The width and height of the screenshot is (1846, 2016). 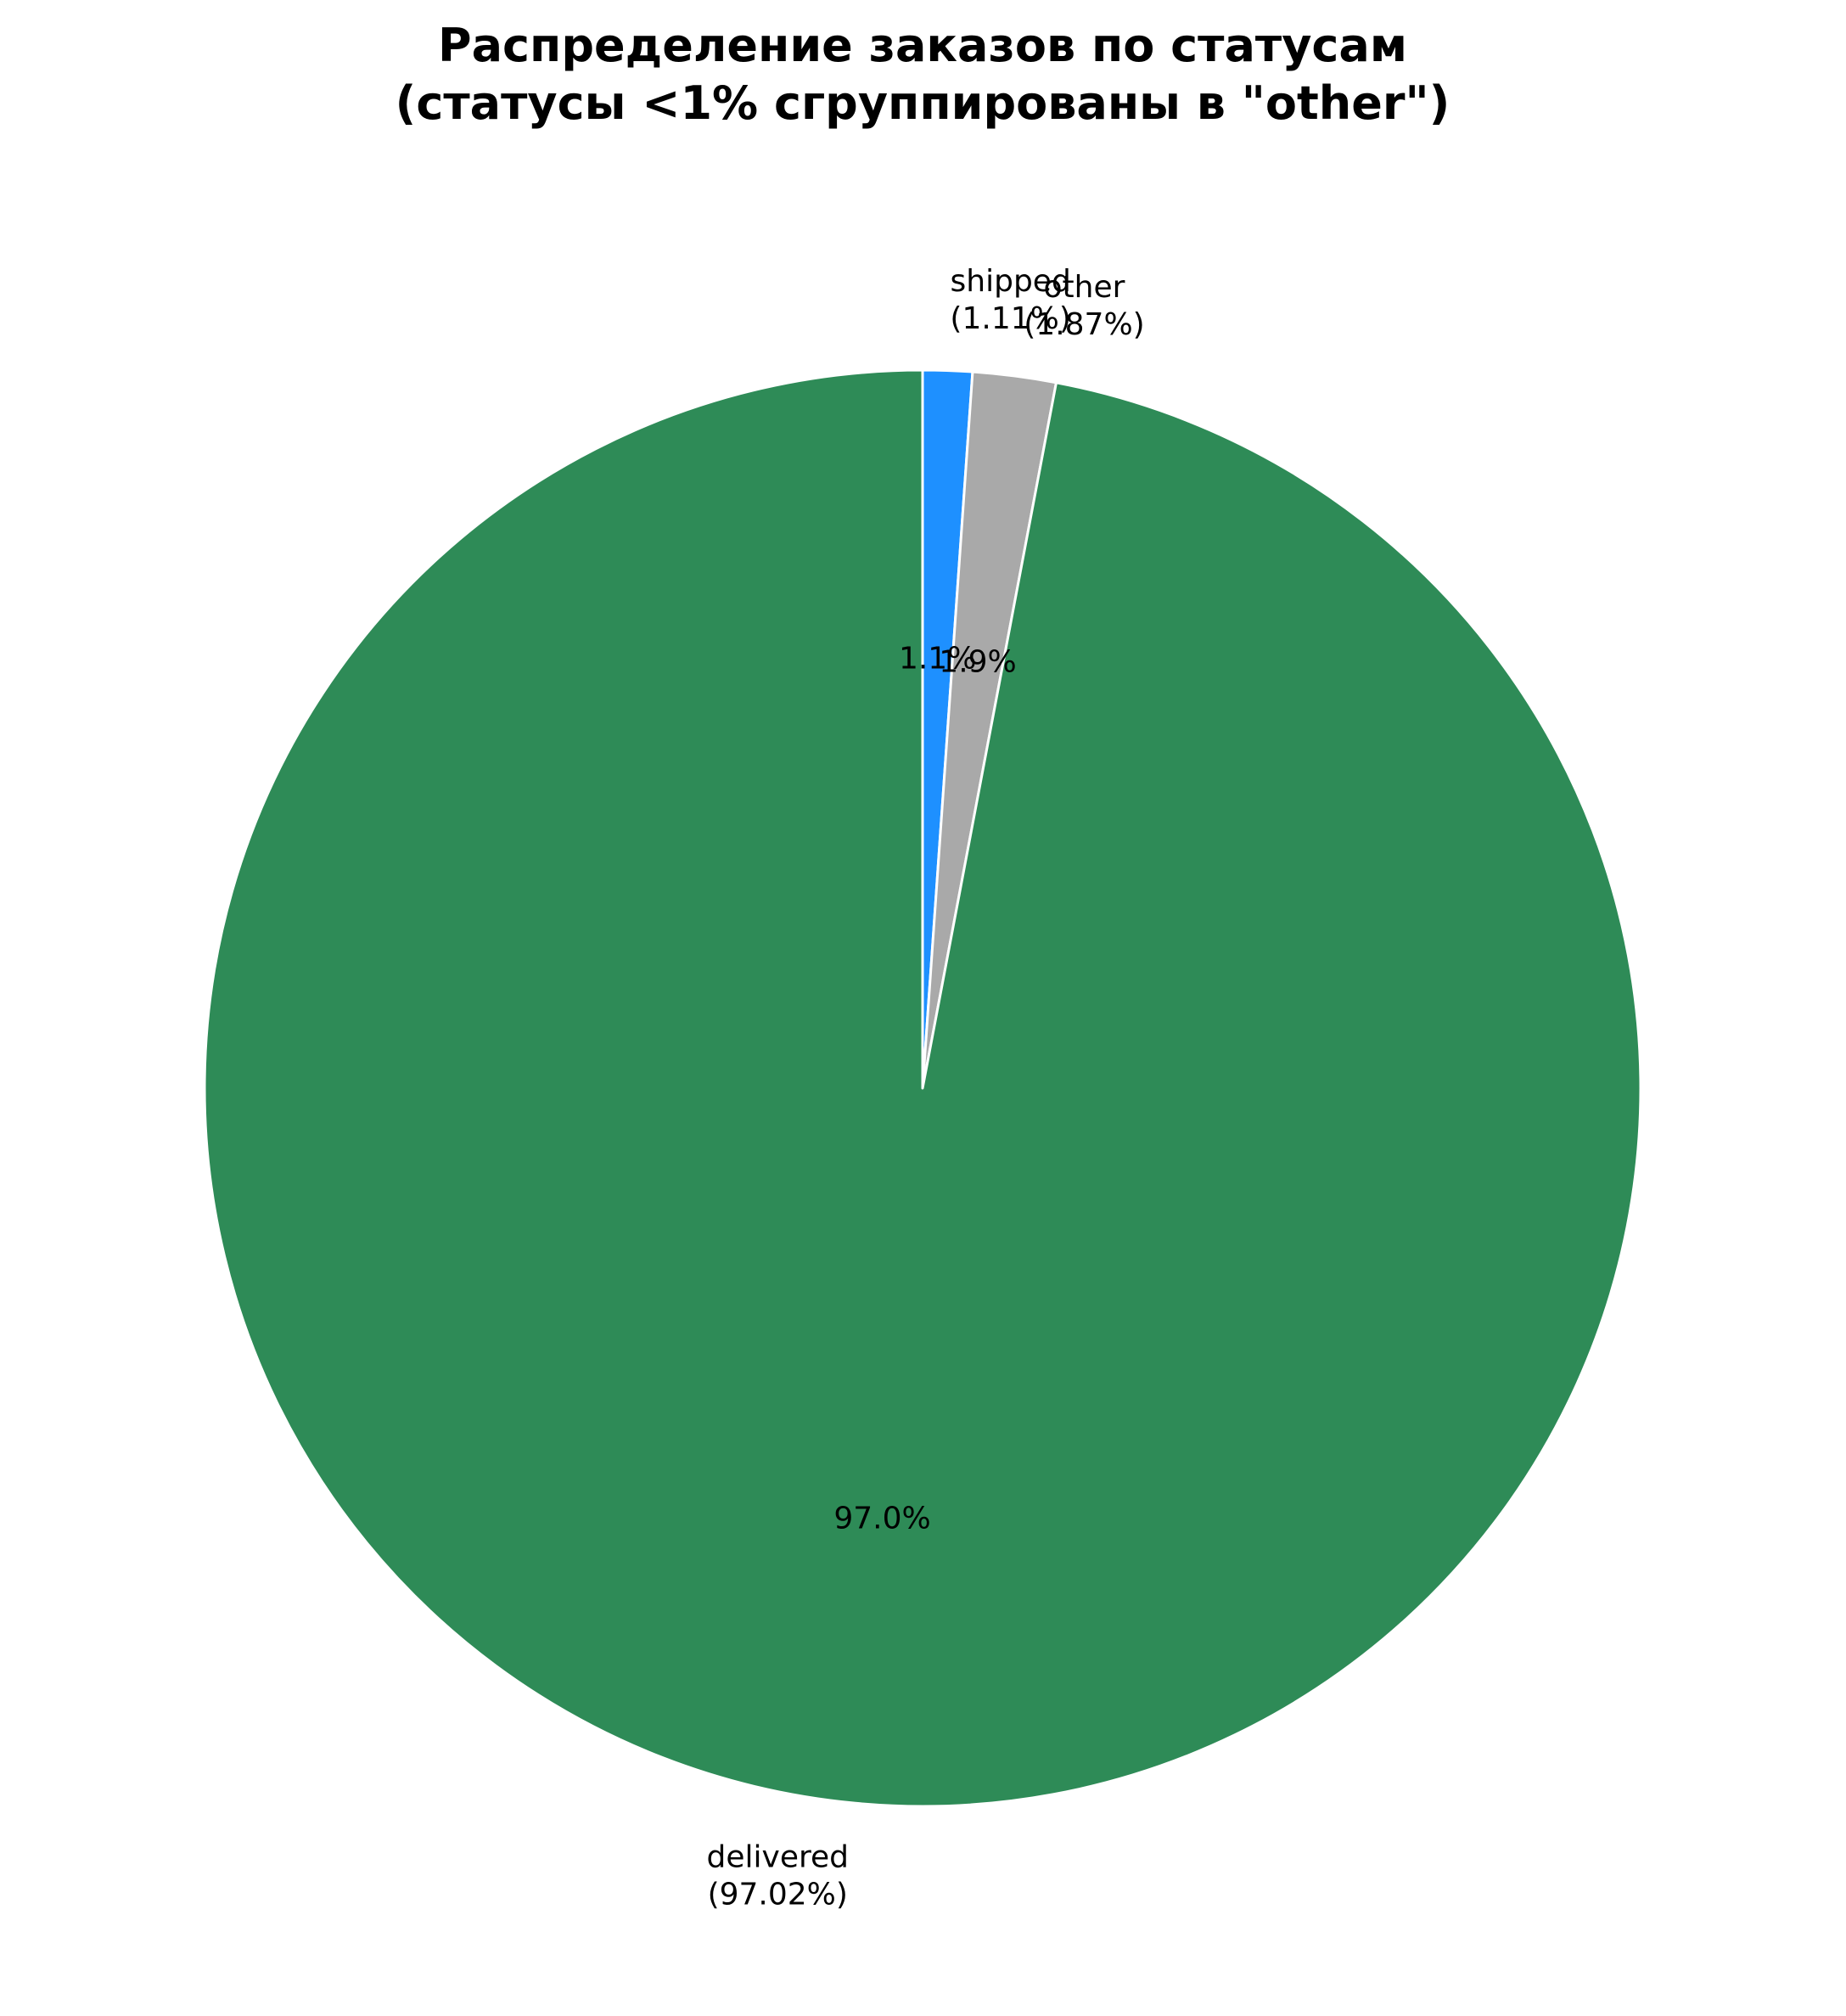 I want to click on slice-pct-shipped: 1.1%, so click(x=937, y=659).